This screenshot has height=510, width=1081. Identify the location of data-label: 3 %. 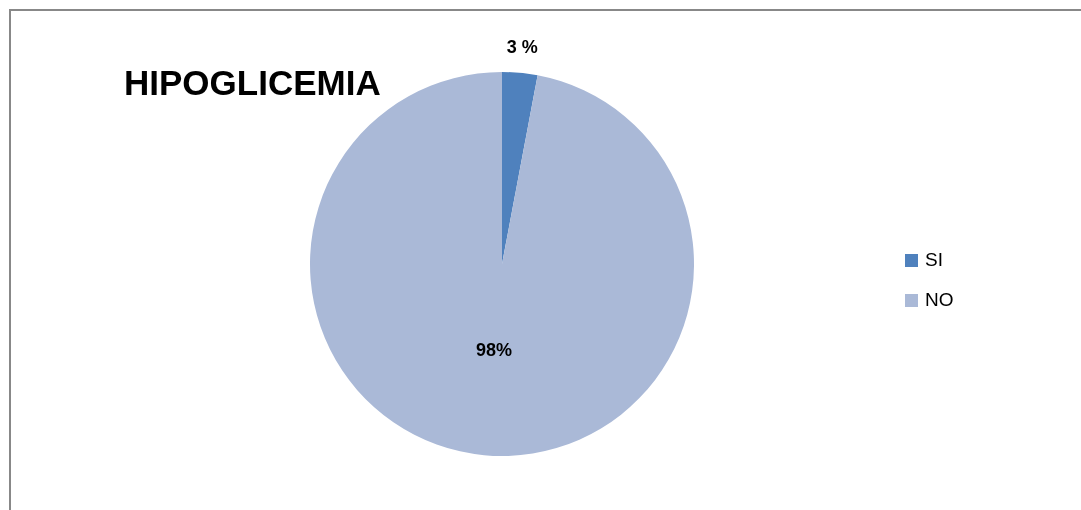
(522, 46).